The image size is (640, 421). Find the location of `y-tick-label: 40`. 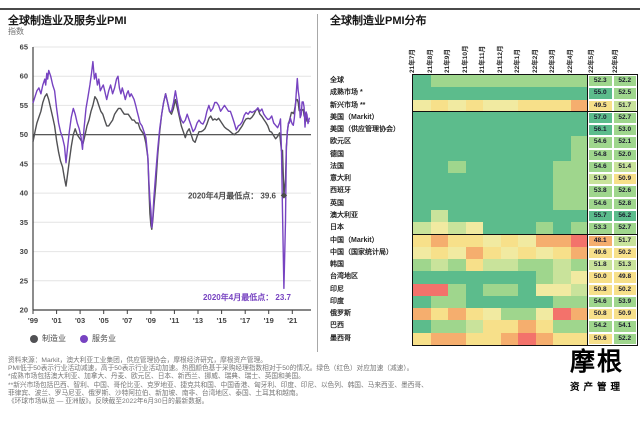

y-tick-label: 40 is located at coordinates (24, 193).